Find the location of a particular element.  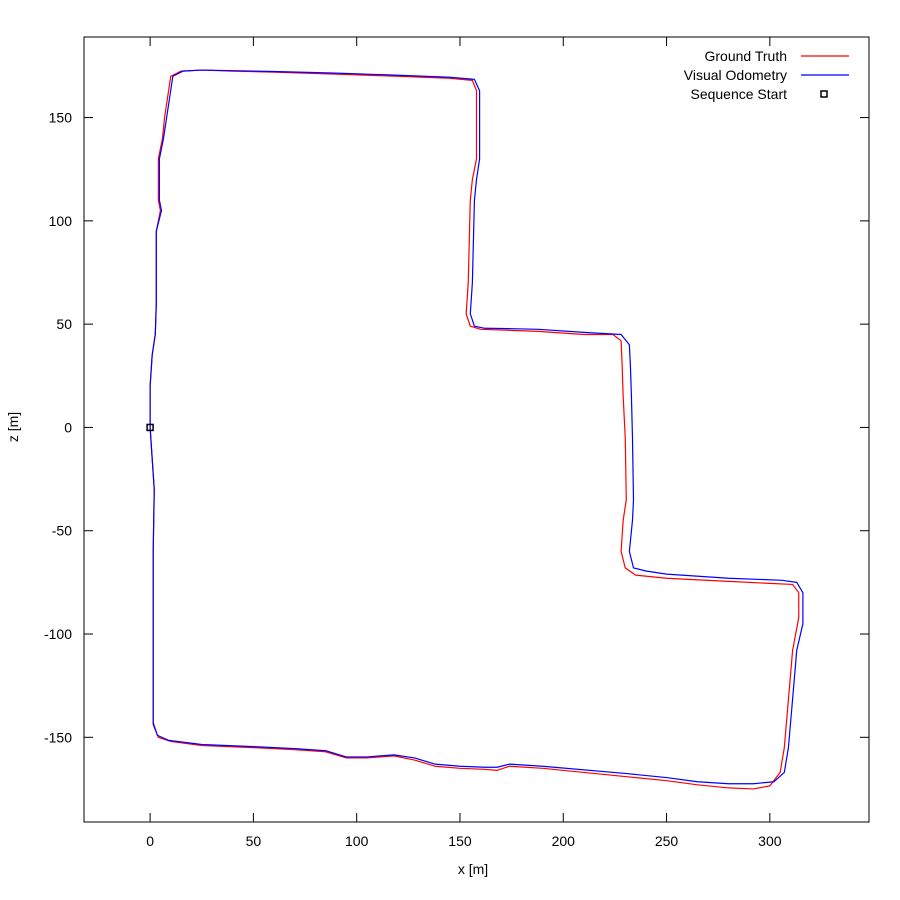

x-tick-label: 0 is located at coordinates (150, 841).